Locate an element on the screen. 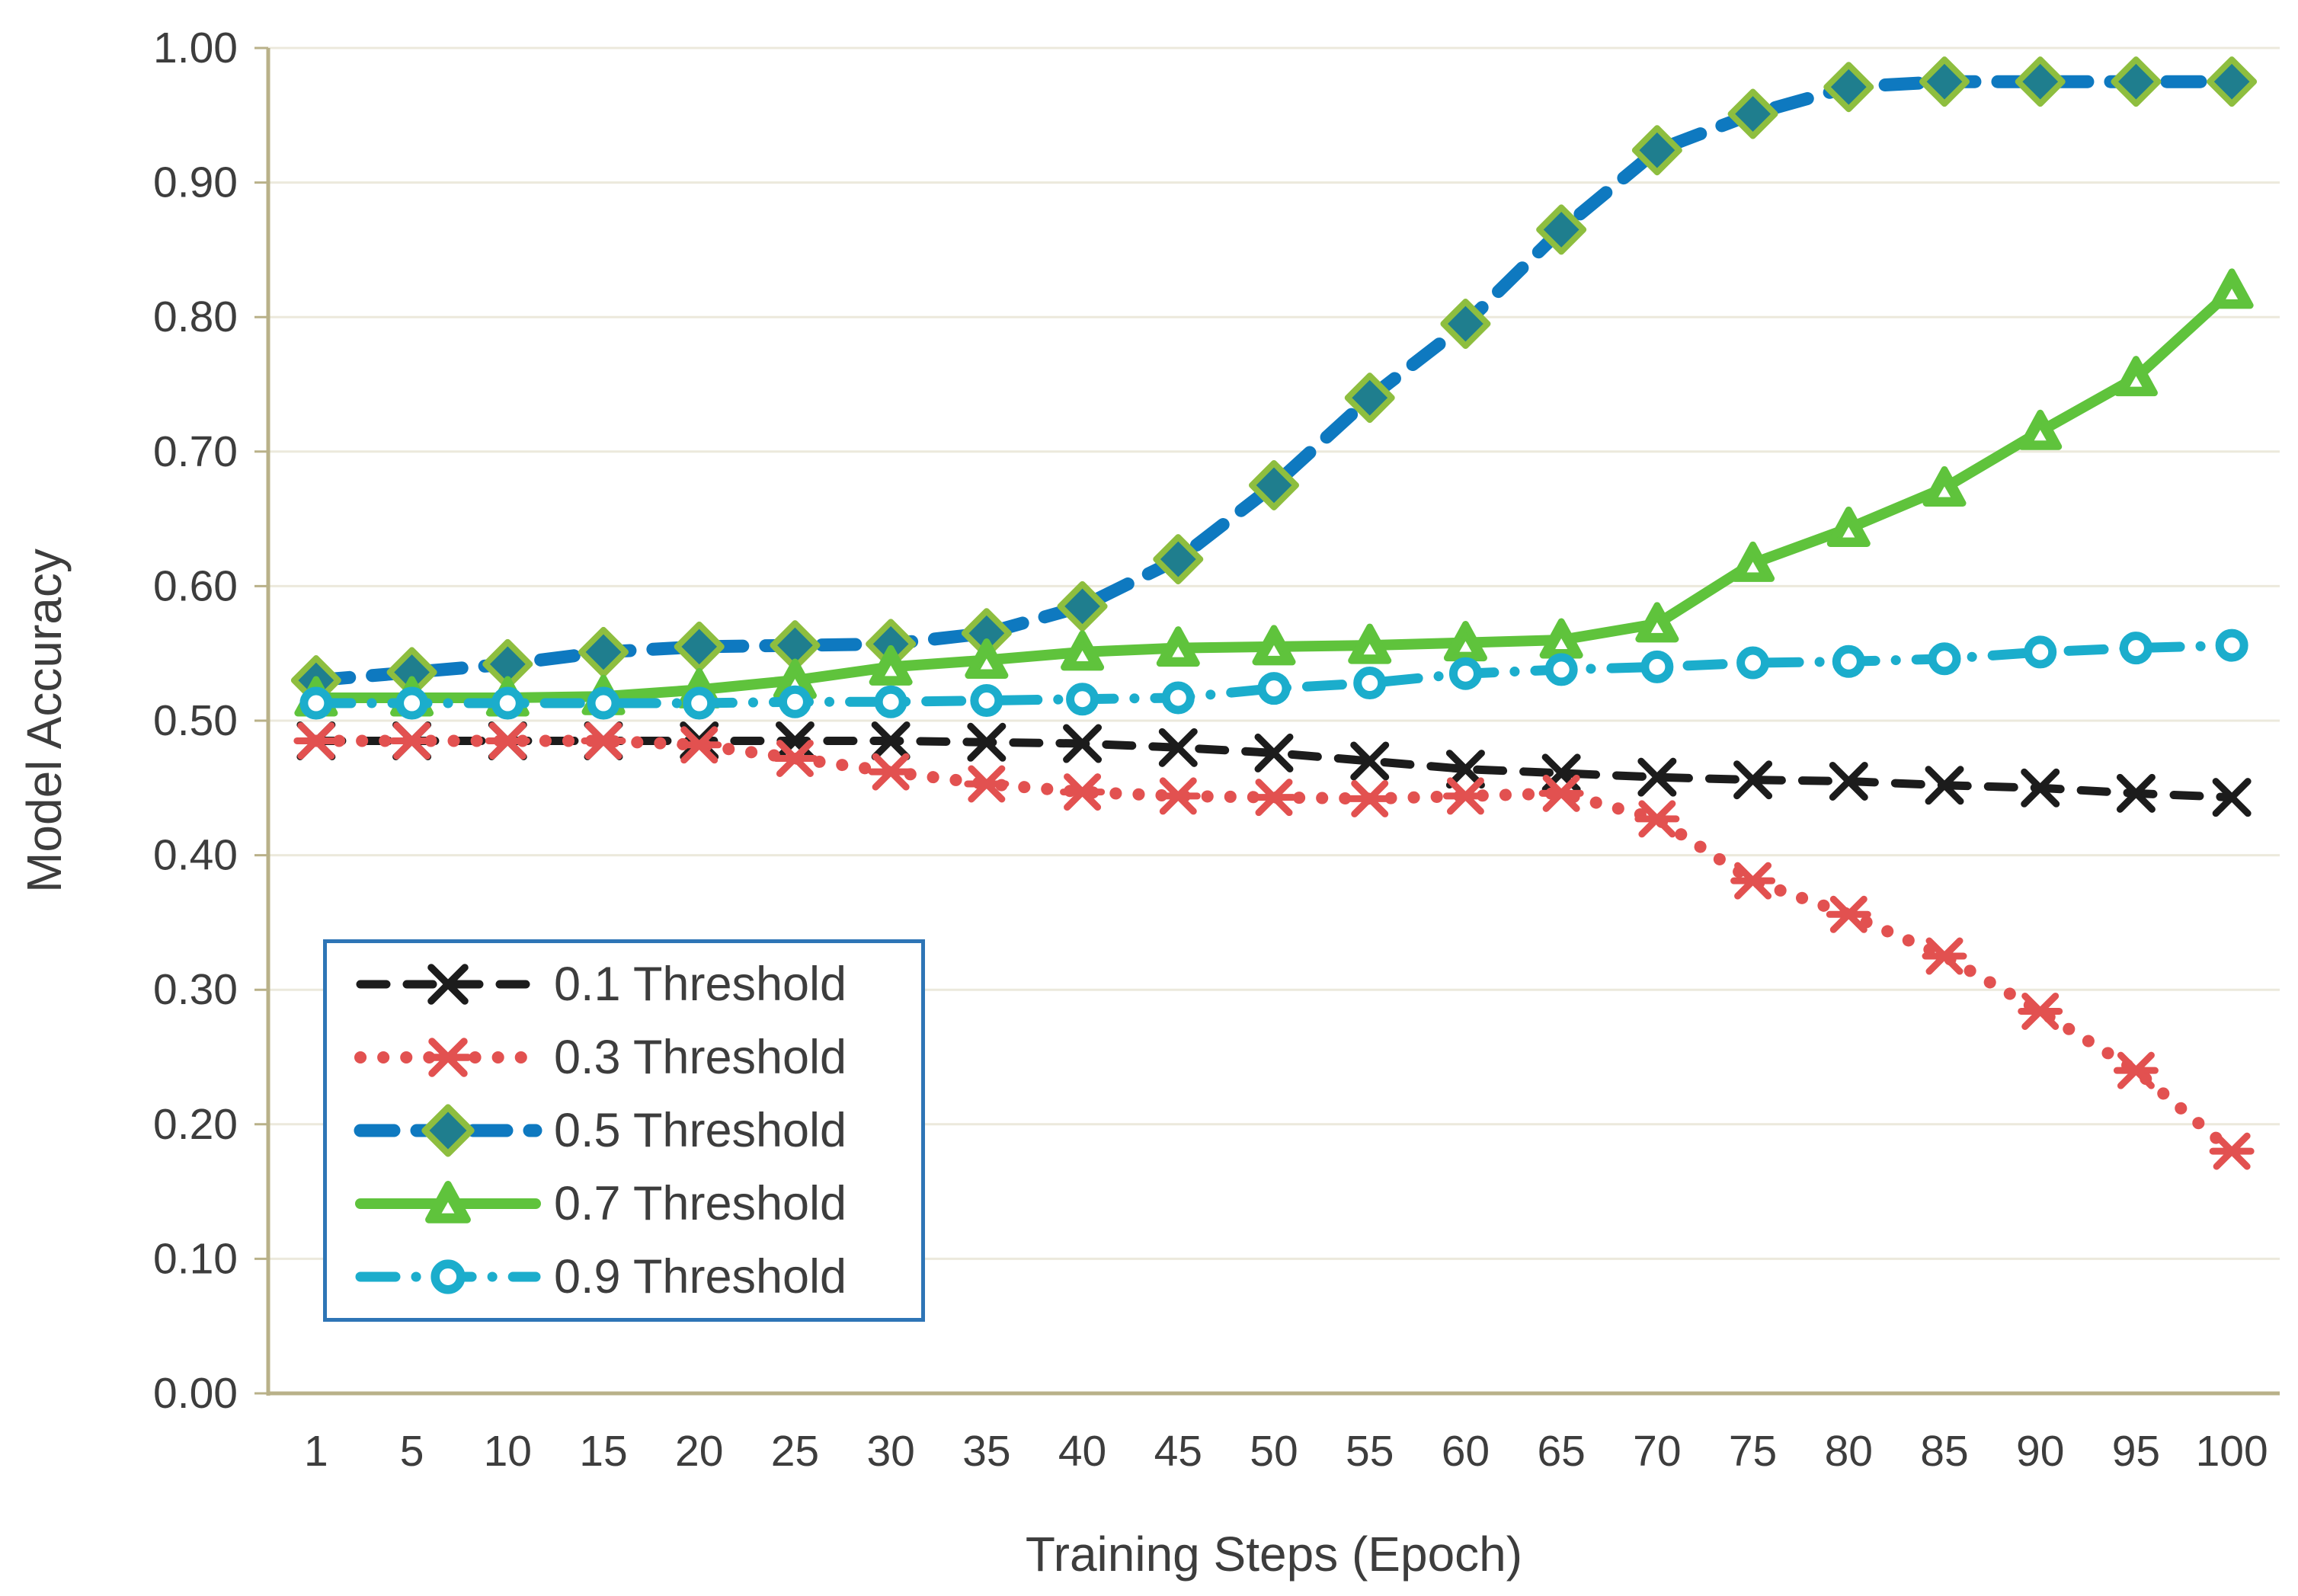 Image resolution: width=2298 pixels, height=1596 pixels. y-tick-label: 0.20 is located at coordinates (196, 1124).